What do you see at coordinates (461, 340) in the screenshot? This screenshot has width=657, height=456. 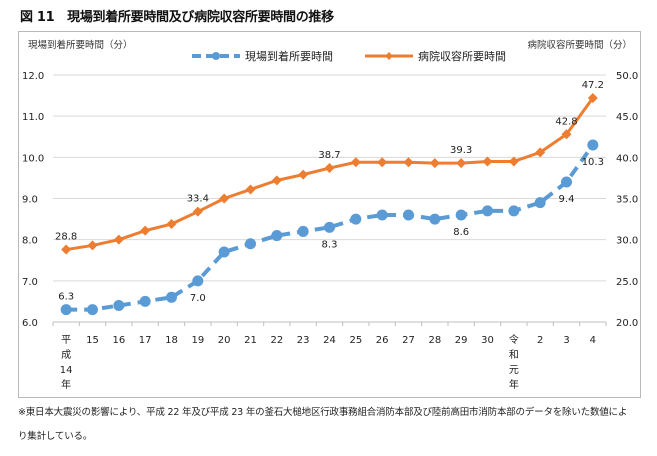 I see `x-tick-label: 29` at bounding box center [461, 340].